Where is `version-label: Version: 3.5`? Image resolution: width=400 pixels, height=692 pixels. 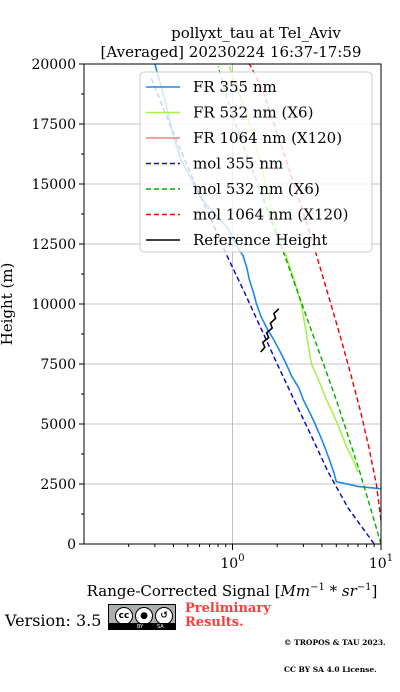 version-label: Version: 3.5 is located at coordinates (53, 620).